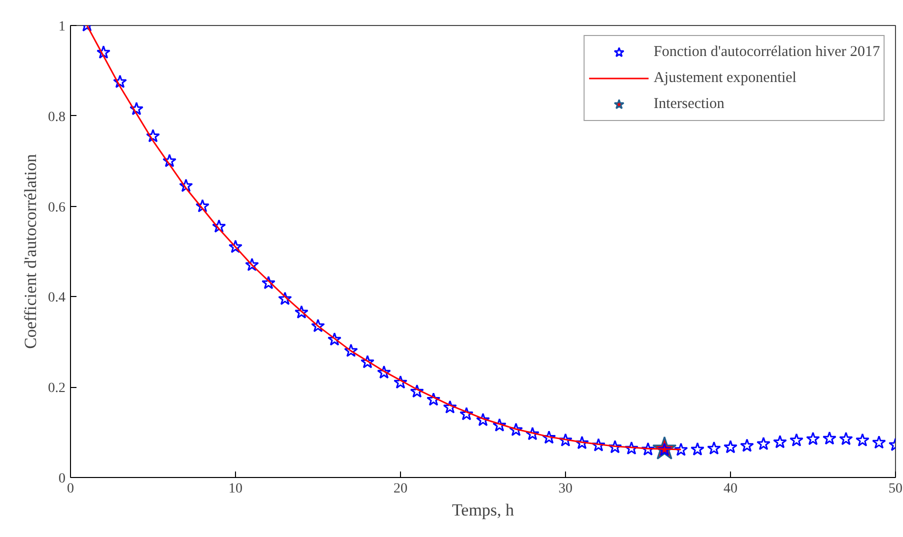 The width and height of the screenshot is (903, 537). I want to click on y-tick-label: 0.2, so click(57, 388).